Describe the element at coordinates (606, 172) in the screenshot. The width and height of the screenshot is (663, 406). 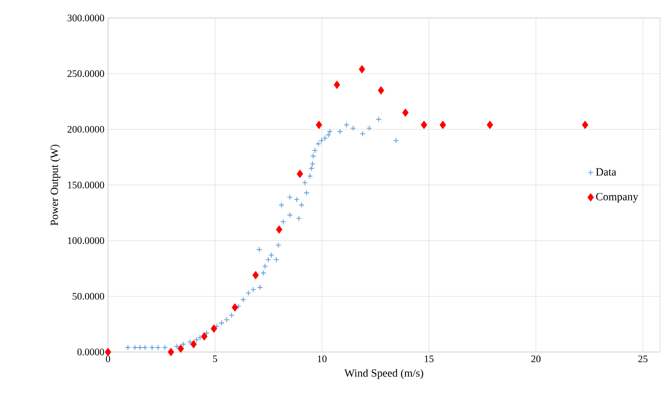
I see `legend-label: Data` at that location.